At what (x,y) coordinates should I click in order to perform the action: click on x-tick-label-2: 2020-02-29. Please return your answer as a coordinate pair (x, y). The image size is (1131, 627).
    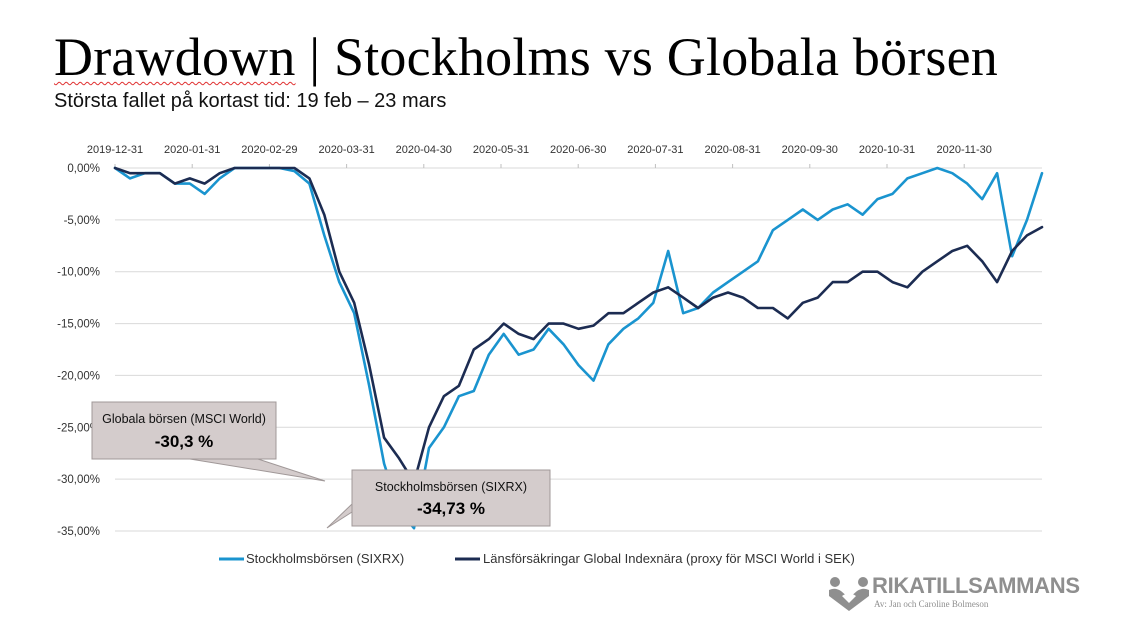
    Looking at the image, I should click on (269, 150).